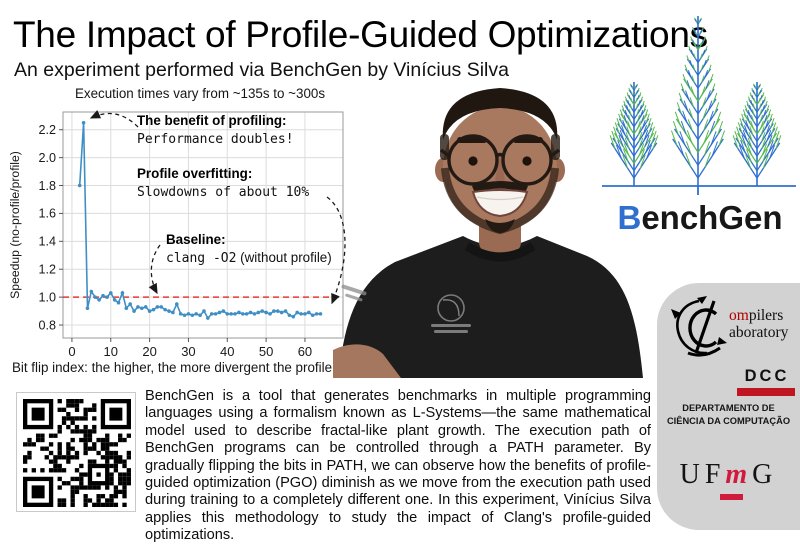  Describe the element at coordinates (759, 324) in the screenshot. I see `compilers-lab-text: ompilers aboratory` at that location.